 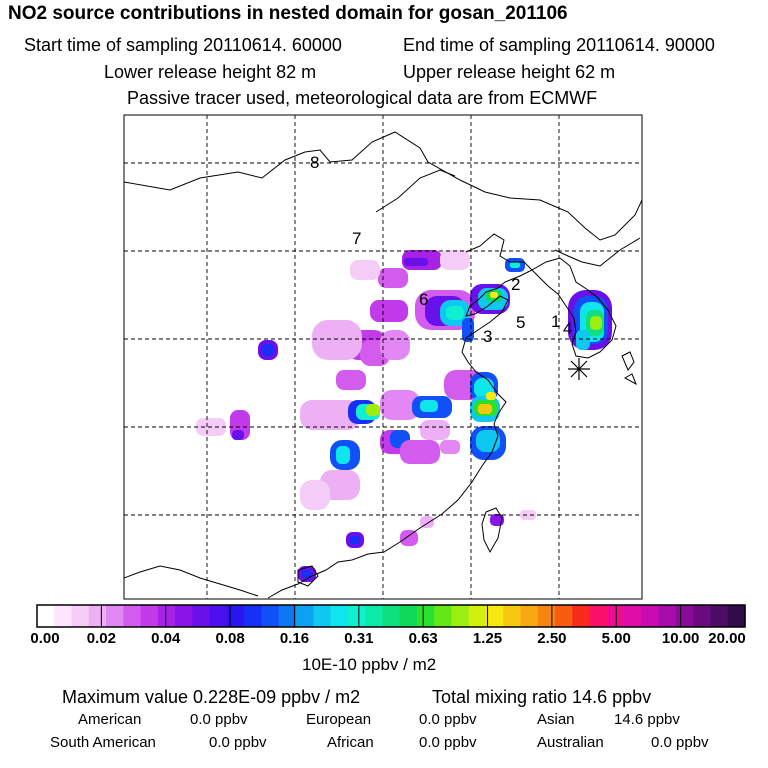 What do you see at coordinates (230, 638) in the screenshot?
I see `colorbar-tick-label: 0.08` at bounding box center [230, 638].